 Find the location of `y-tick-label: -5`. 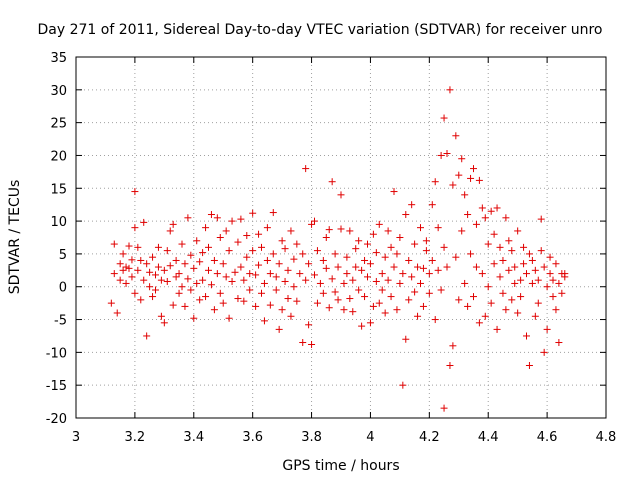

y-tick-label: -5 is located at coordinates (60, 321).